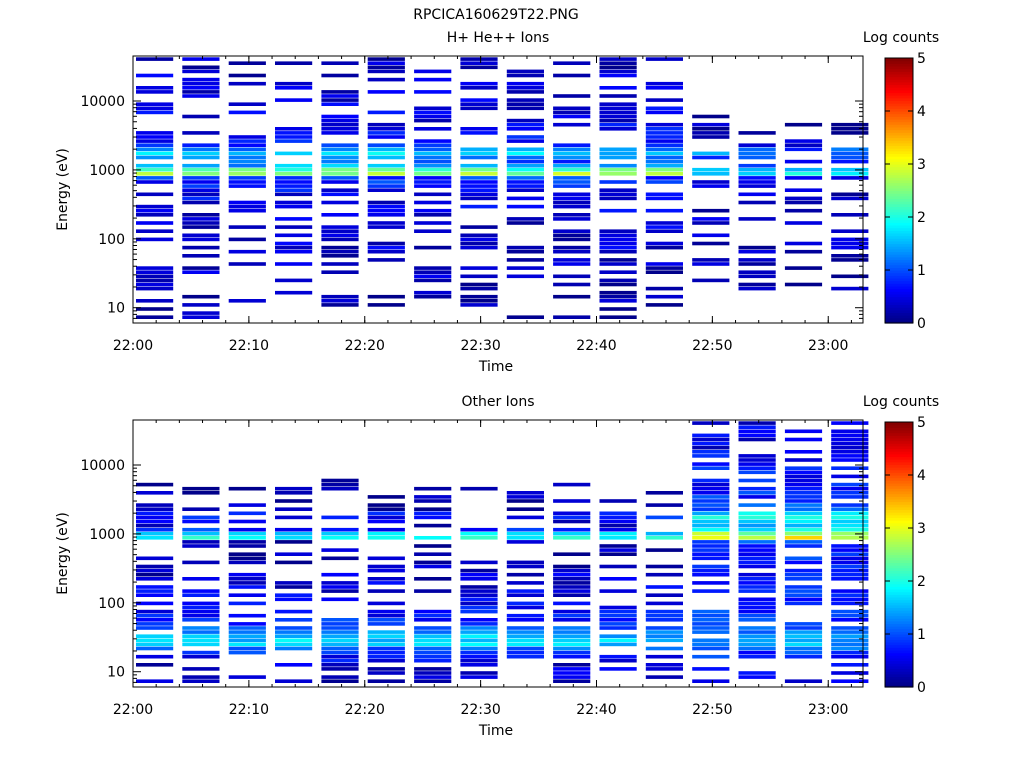 The width and height of the screenshot is (1024, 768). What do you see at coordinates (133, 346) in the screenshot?
I see `x-tick-label: 22:00` at bounding box center [133, 346].